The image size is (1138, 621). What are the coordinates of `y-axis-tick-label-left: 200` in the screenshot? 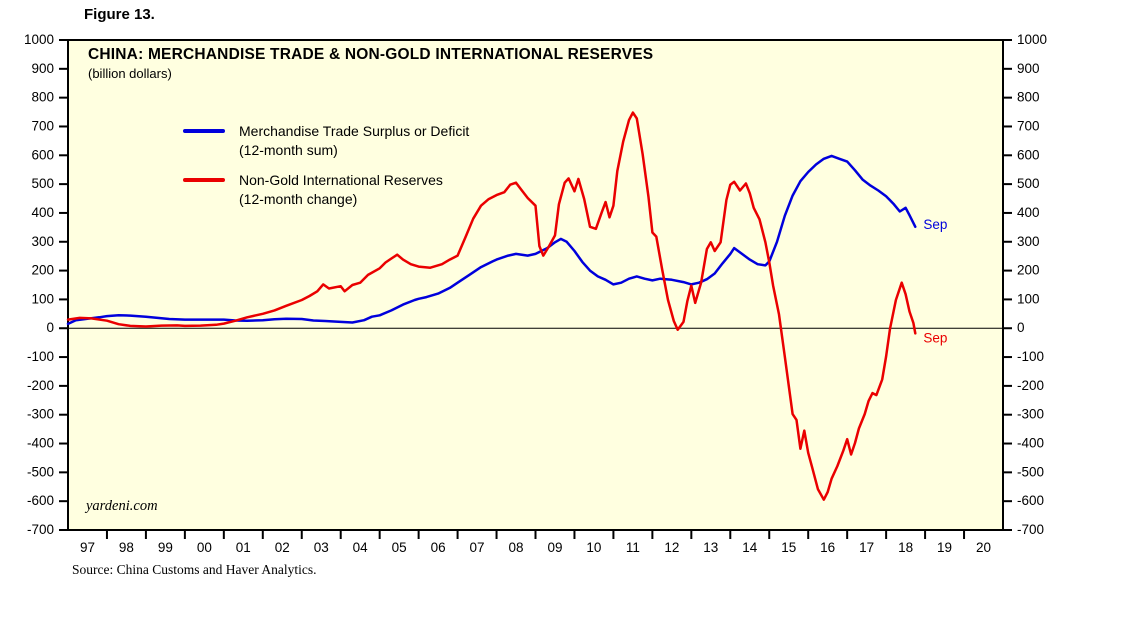 It's located at (42, 270).